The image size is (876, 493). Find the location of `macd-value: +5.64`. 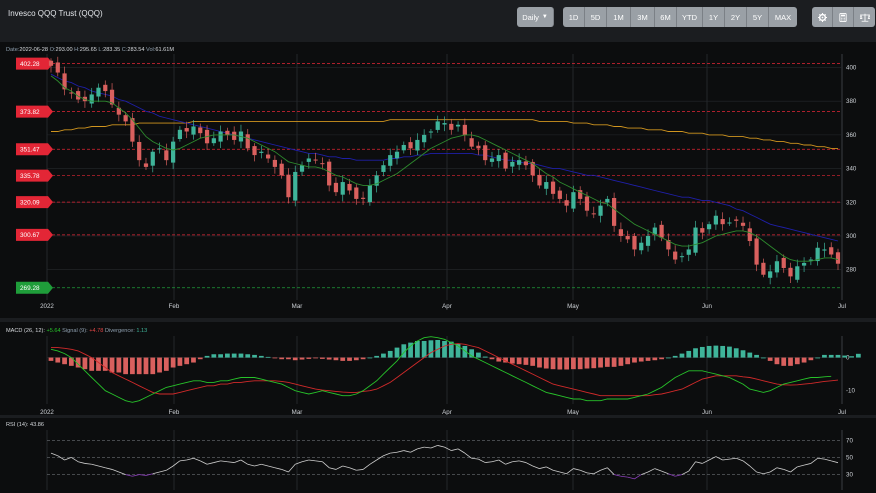

macd-value: +5.64 is located at coordinates (53, 331).